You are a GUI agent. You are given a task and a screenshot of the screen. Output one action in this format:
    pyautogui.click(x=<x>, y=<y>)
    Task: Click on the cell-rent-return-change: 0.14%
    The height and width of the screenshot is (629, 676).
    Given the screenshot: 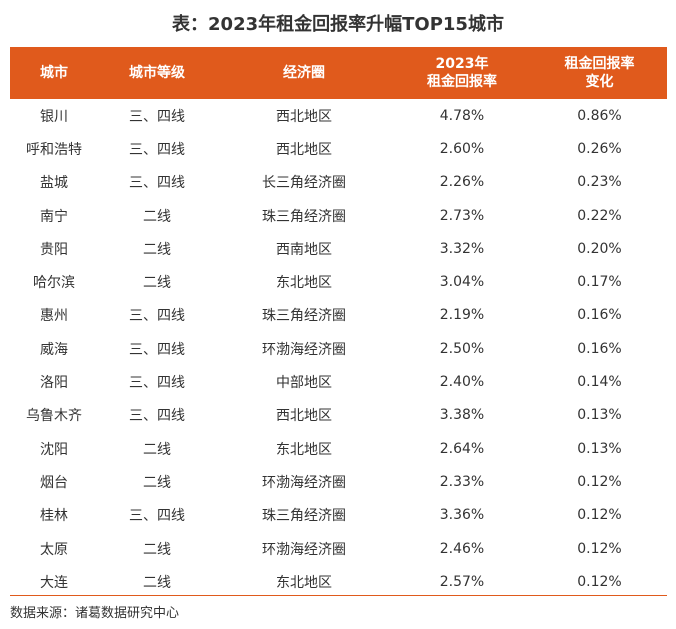 What is the action you would take?
    pyautogui.click(x=599, y=382)
    